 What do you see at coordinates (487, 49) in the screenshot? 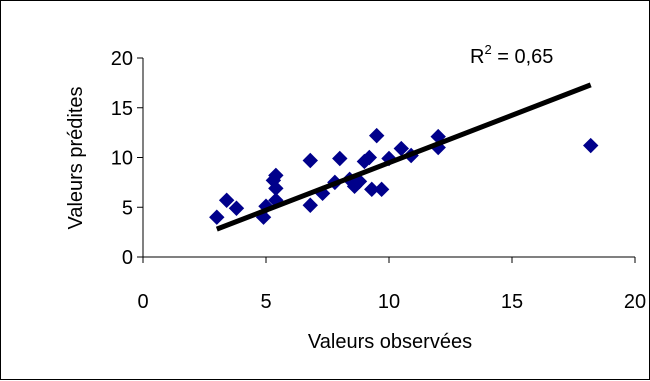
I see `r-squared-superscript: 2` at bounding box center [487, 49].